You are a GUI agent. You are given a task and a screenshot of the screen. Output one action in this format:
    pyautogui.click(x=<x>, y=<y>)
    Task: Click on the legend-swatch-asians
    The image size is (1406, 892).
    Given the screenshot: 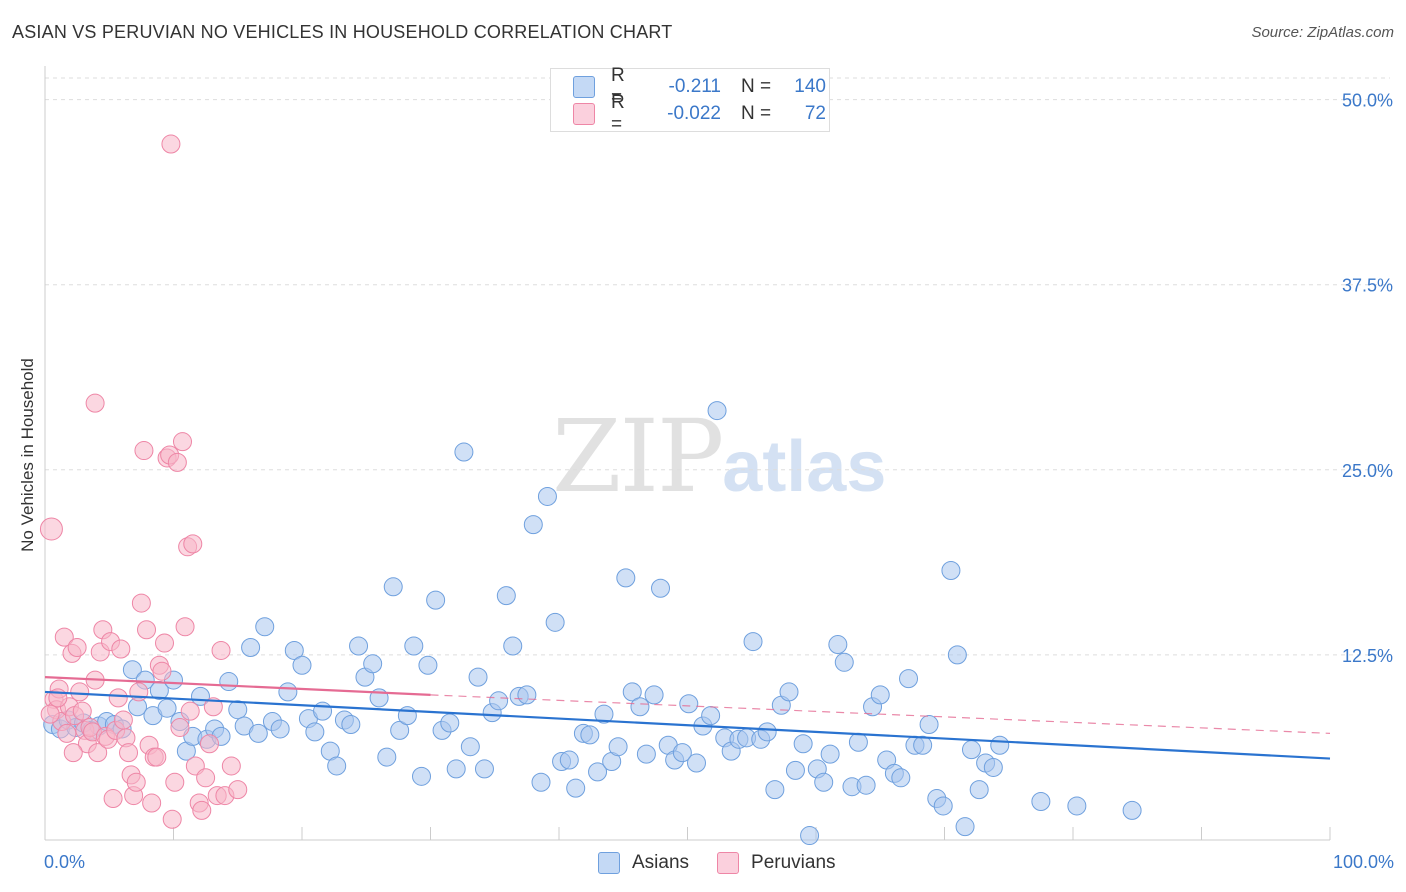 What is the action you would take?
    pyautogui.click(x=584, y=87)
    